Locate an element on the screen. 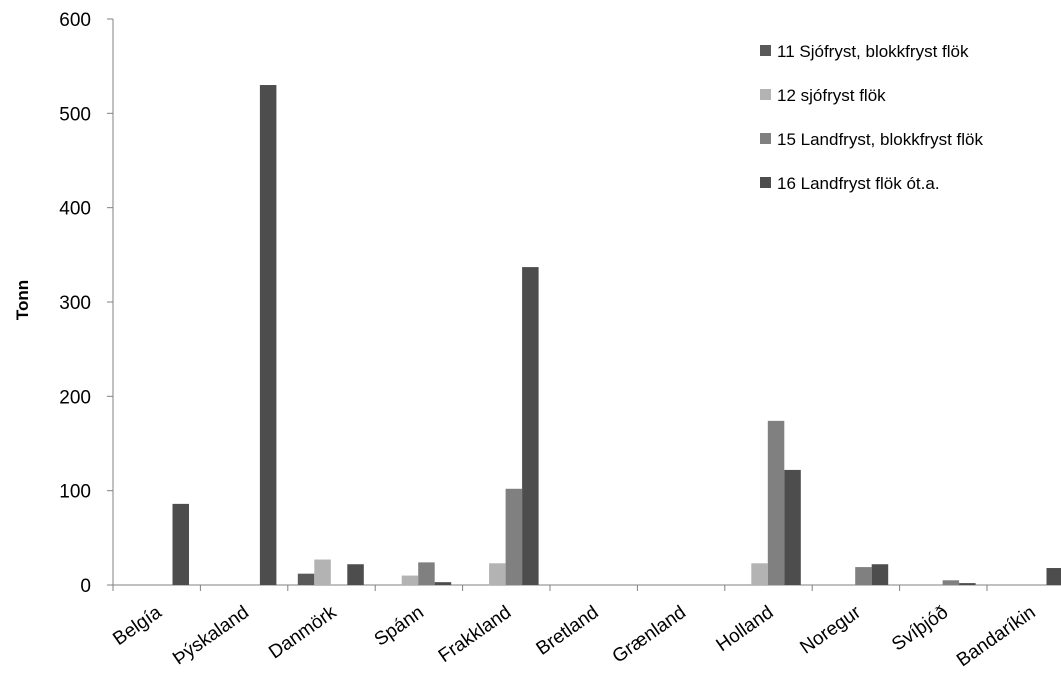  legend-label: 11 Sjófryst, blokkfryst flök is located at coordinates (873, 51).